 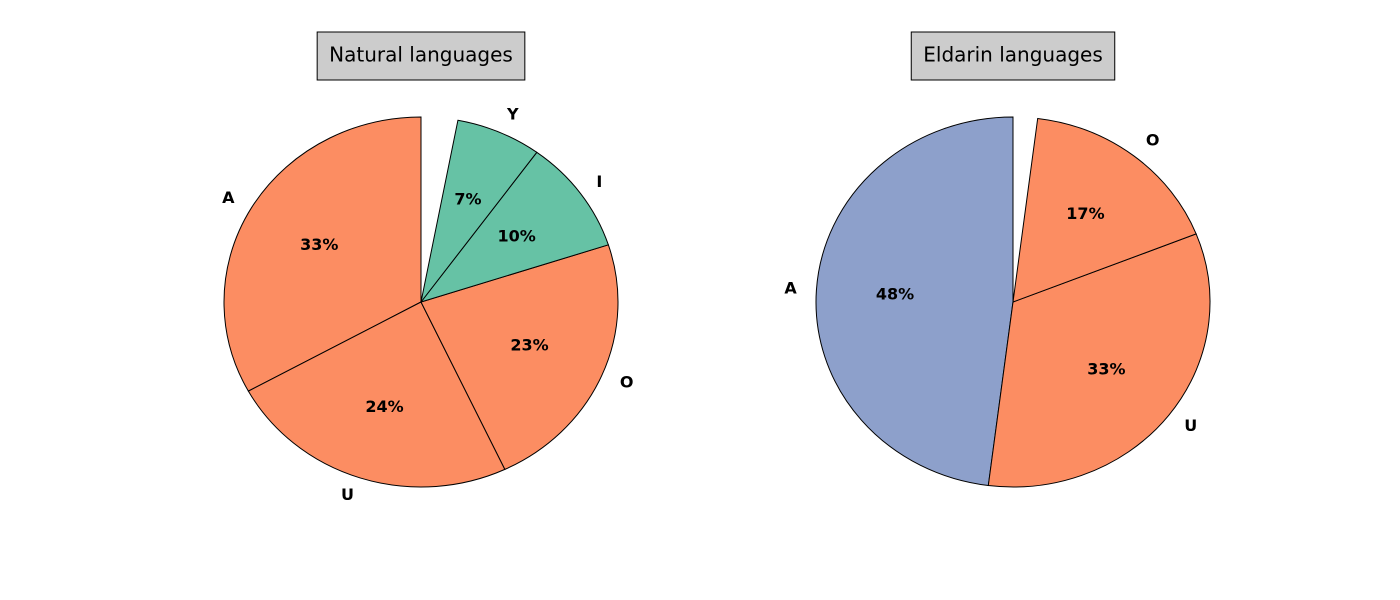 What do you see at coordinates (512, 114) in the screenshot?
I see `category-label: Y` at bounding box center [512, 114].